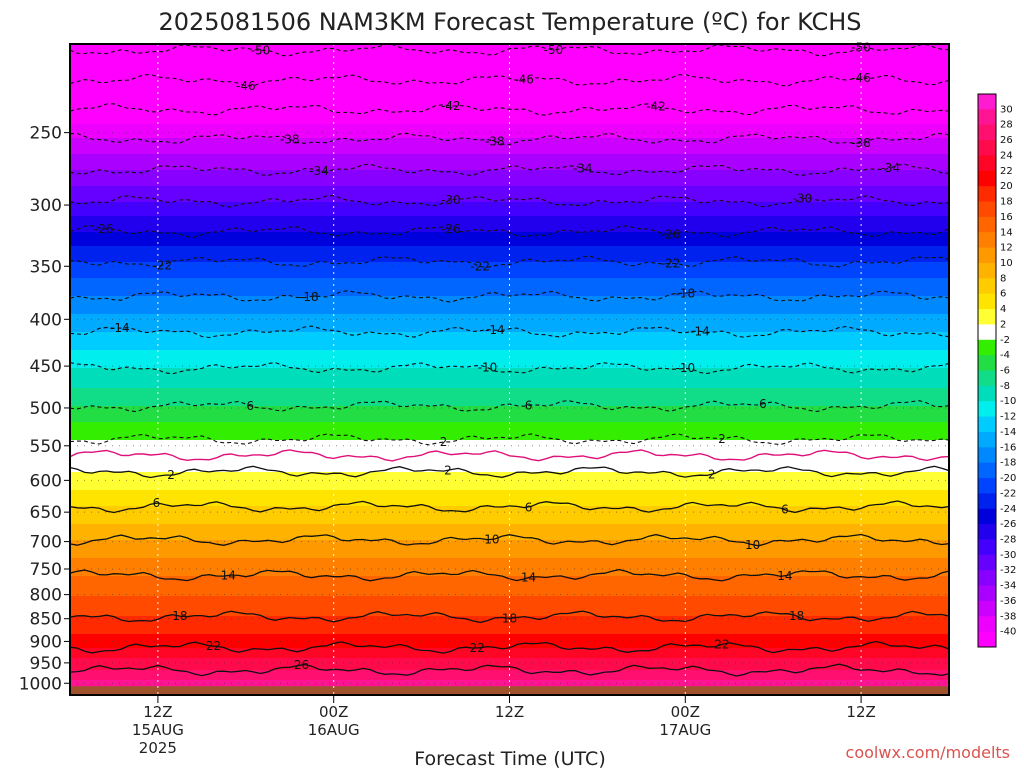 The image size is (1024, 768). What do you see at coordinates (1008, 417) in the screenshot?
I see `colorbar-label: -12` at bounding box center [1008, 417].